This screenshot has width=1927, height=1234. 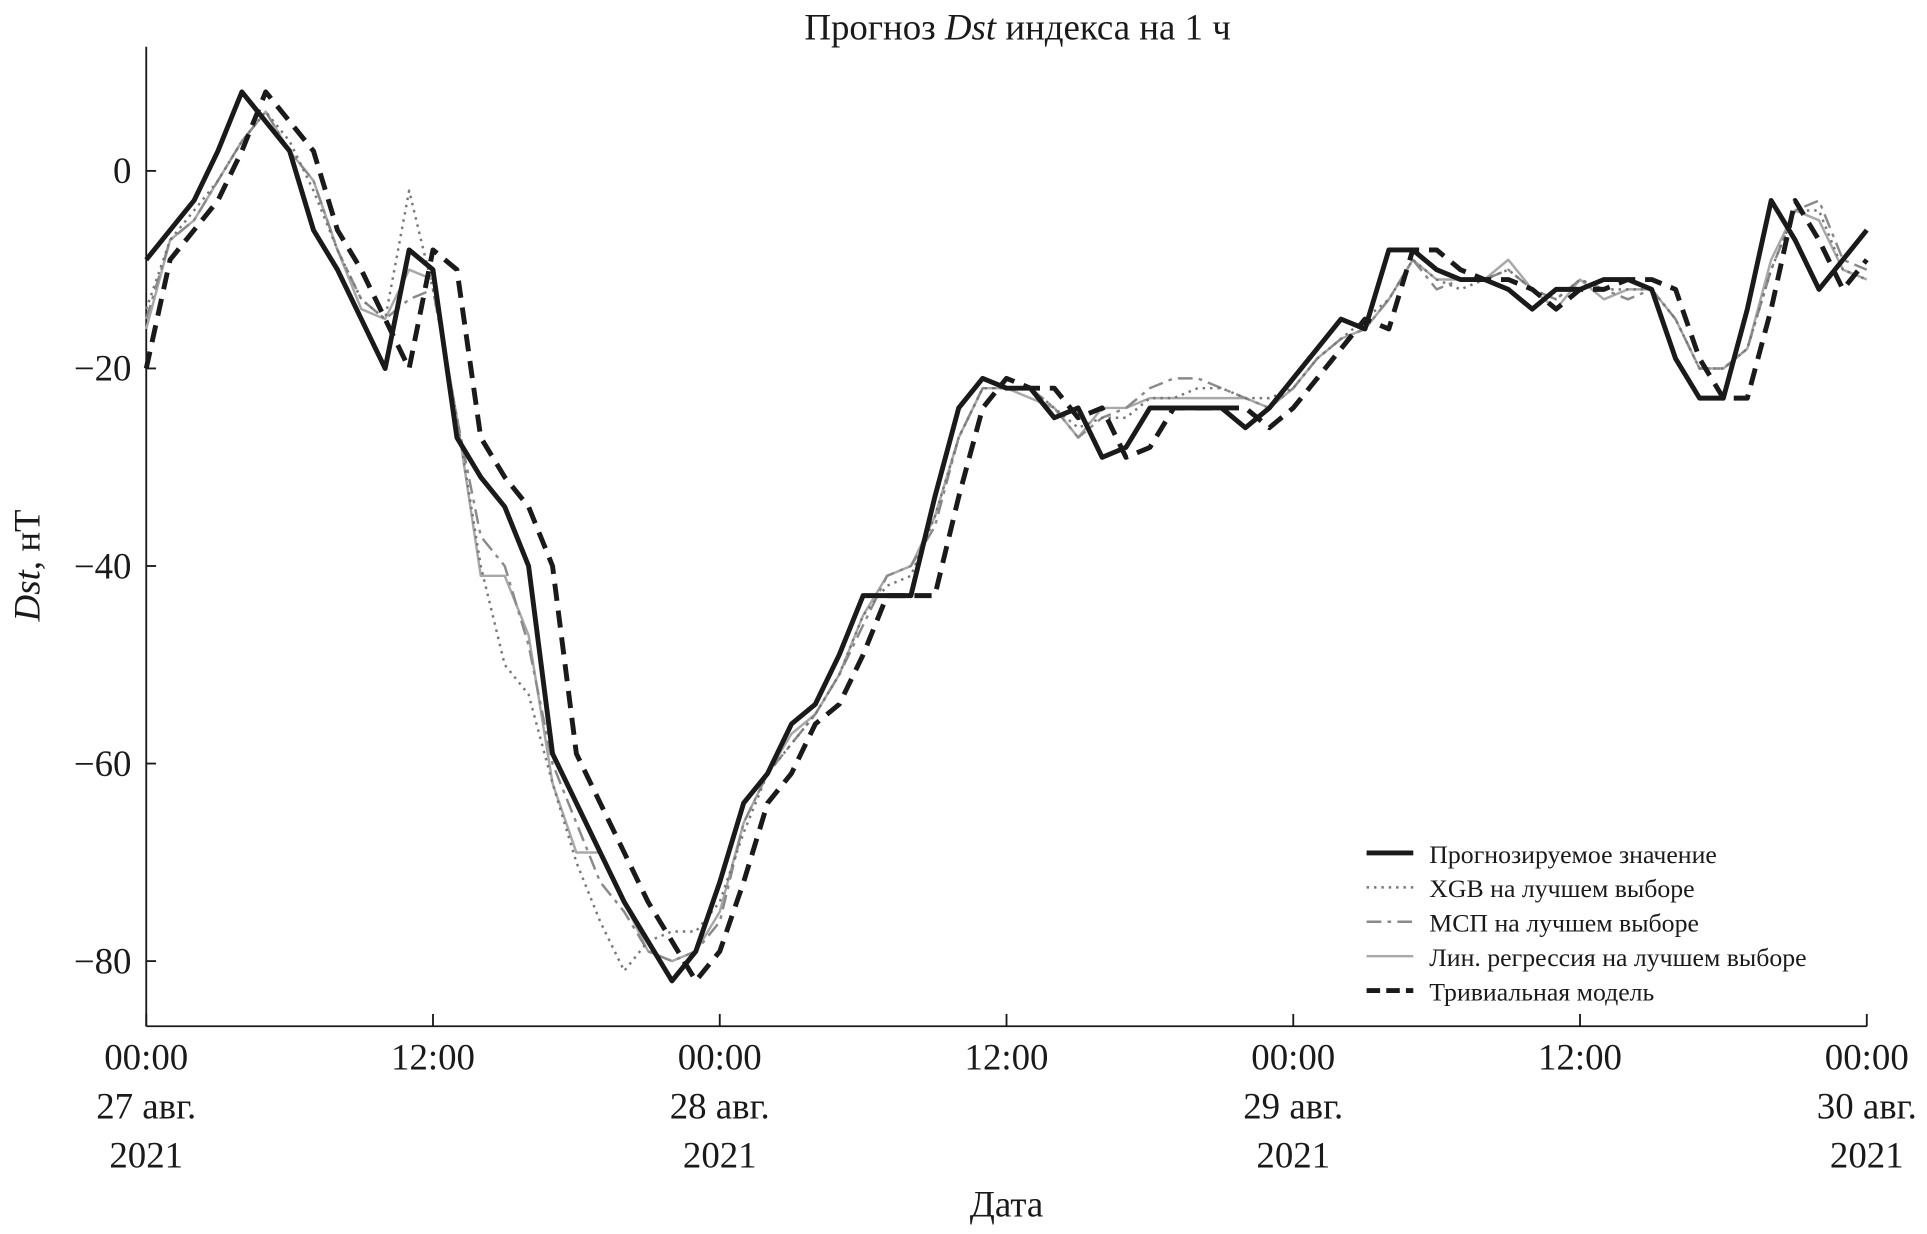 I want to click on chart-title: Прогноз Dst индекса на 1 ч, so click(x=1017, y=26).